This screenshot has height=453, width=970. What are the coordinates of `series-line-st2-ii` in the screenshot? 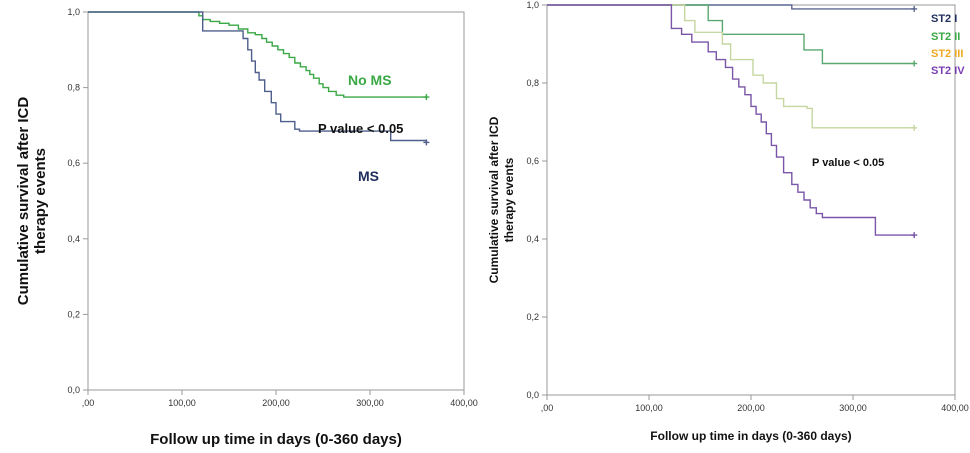 It's located at (731, 34).